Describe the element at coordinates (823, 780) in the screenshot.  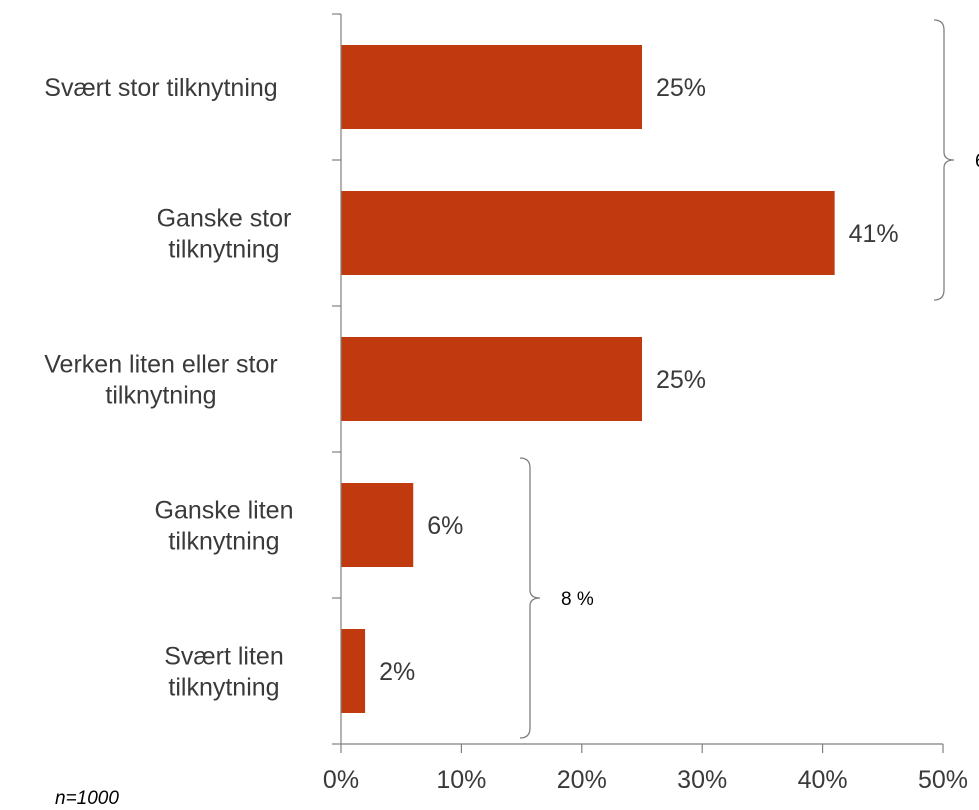
I see `x-tick-label: 40%` at that location.